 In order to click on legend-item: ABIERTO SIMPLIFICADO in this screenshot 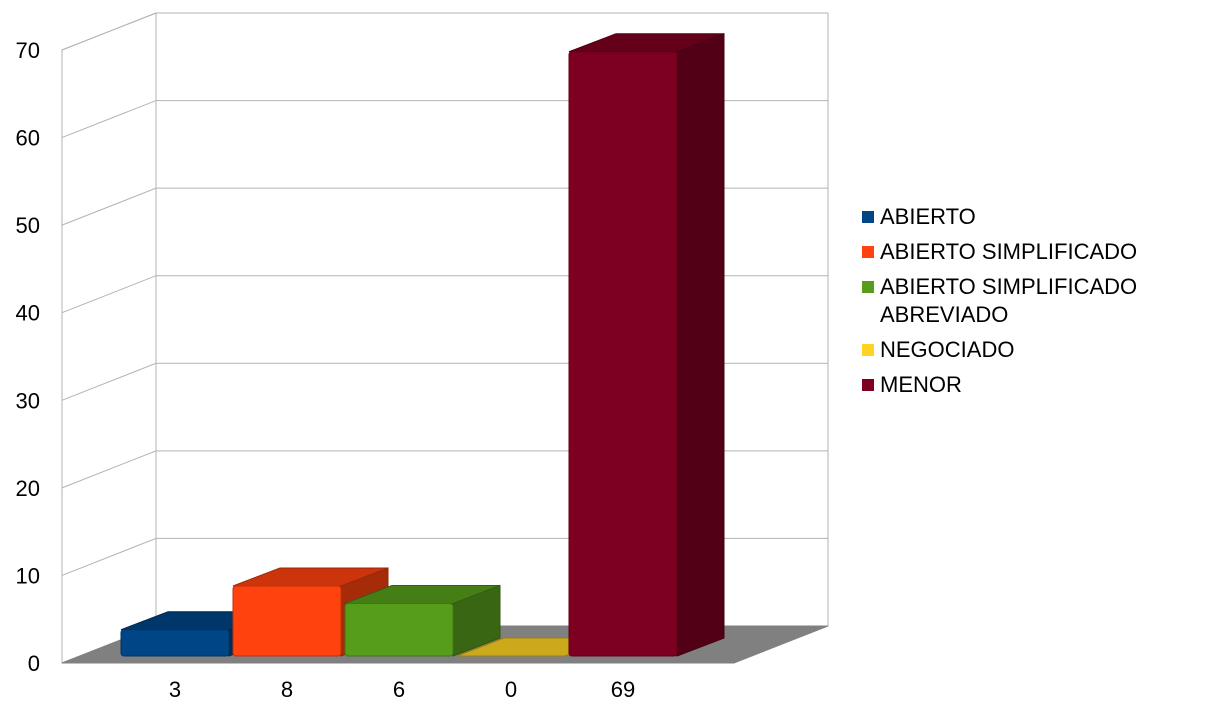, I will do `click(1037, 252)`.